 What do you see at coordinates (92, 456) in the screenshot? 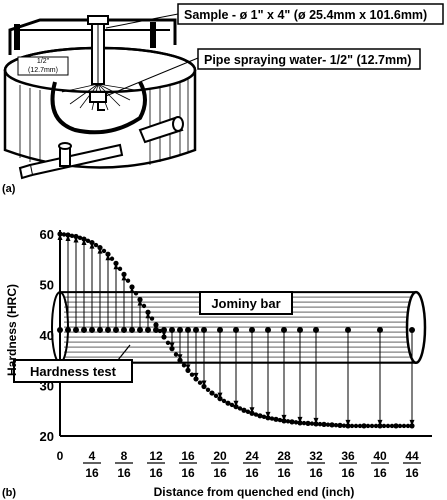
I see `x-tick-numerator: 4` at bounding box center [92, 456].